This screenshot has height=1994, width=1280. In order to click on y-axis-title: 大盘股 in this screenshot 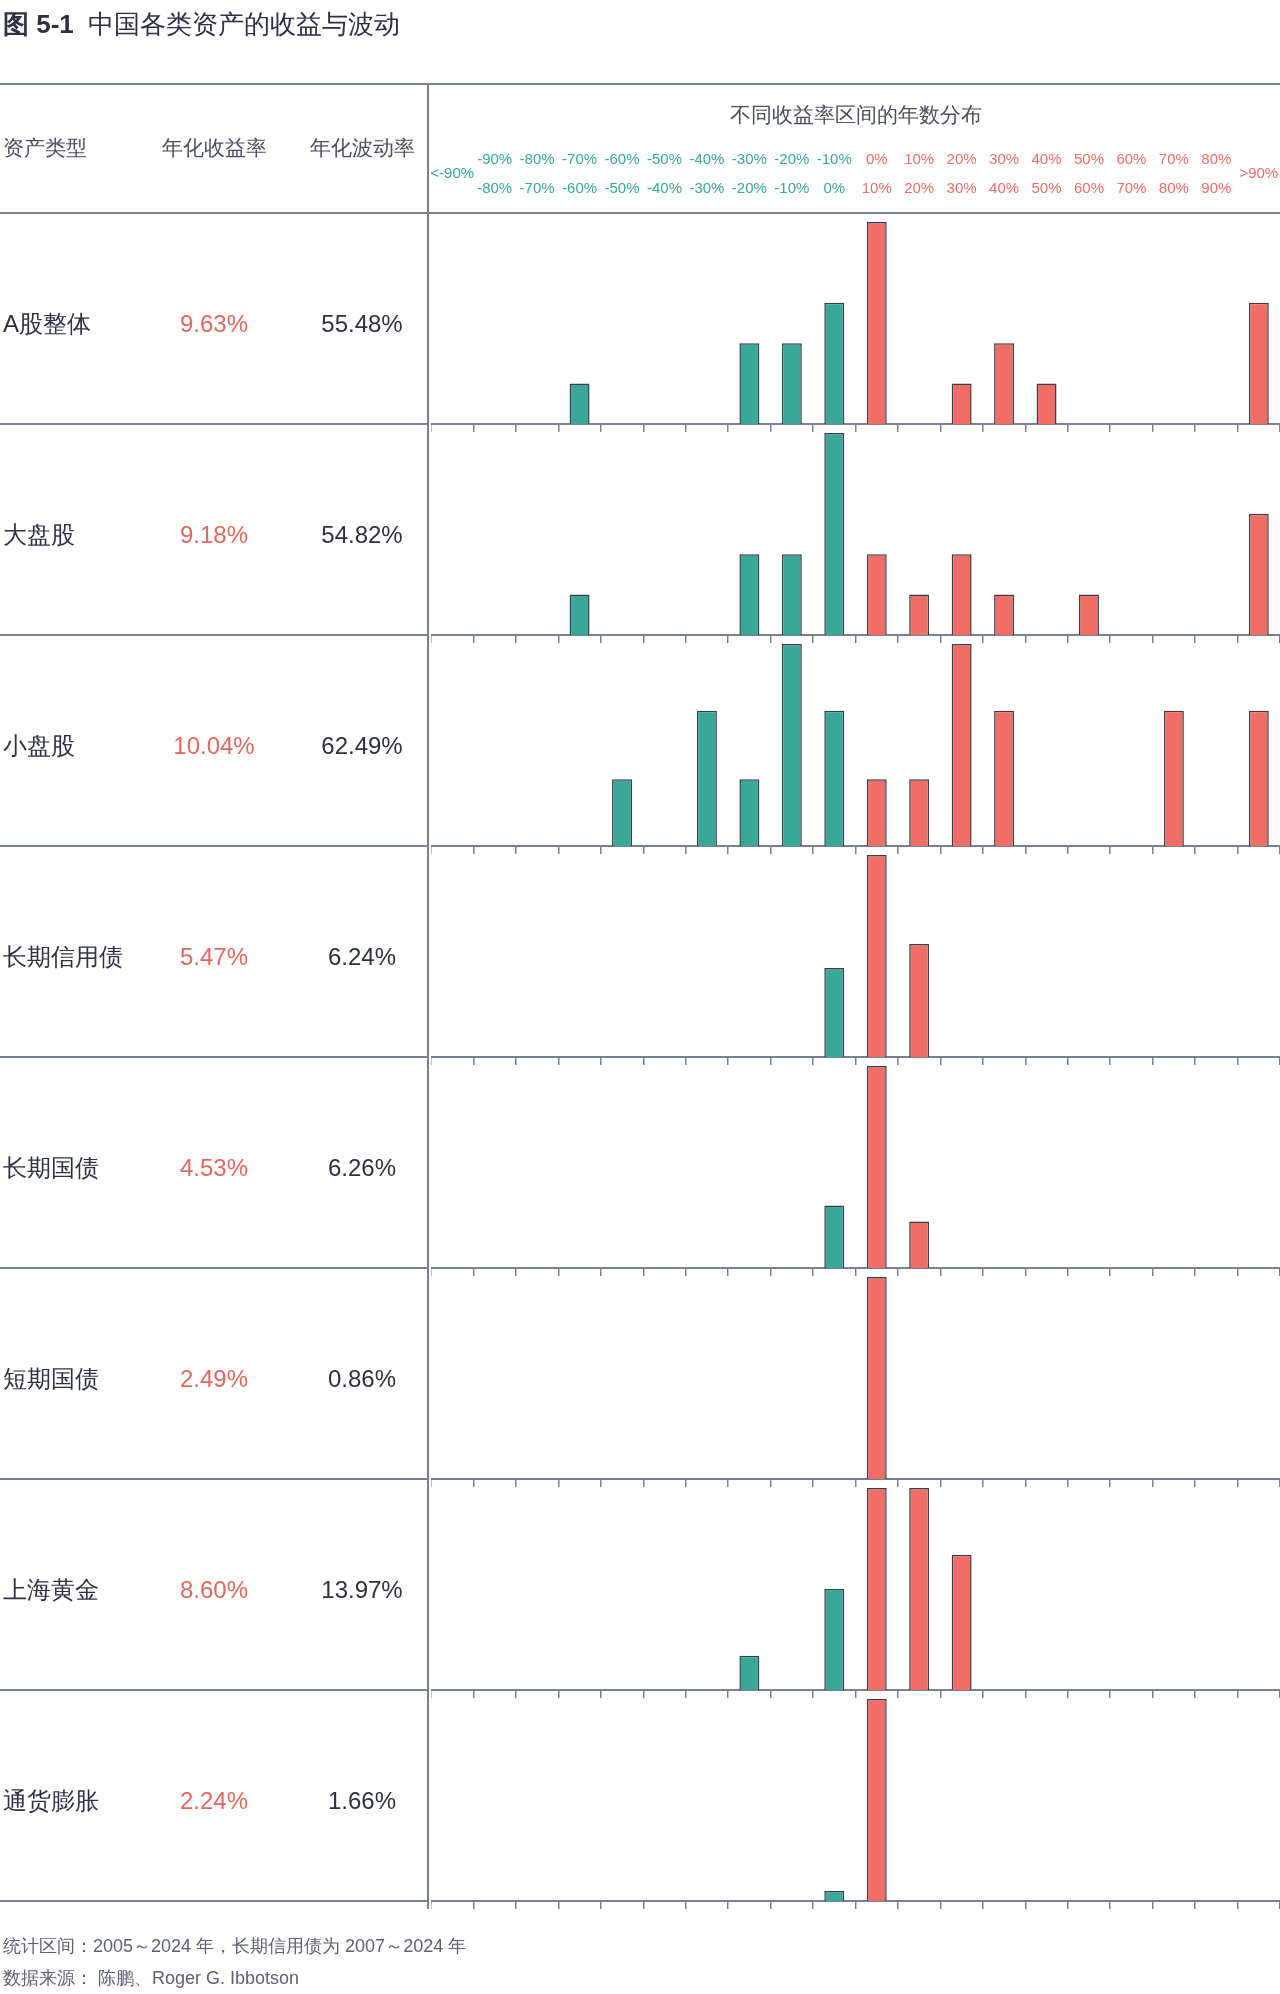, I will do `click(39, 535)`.